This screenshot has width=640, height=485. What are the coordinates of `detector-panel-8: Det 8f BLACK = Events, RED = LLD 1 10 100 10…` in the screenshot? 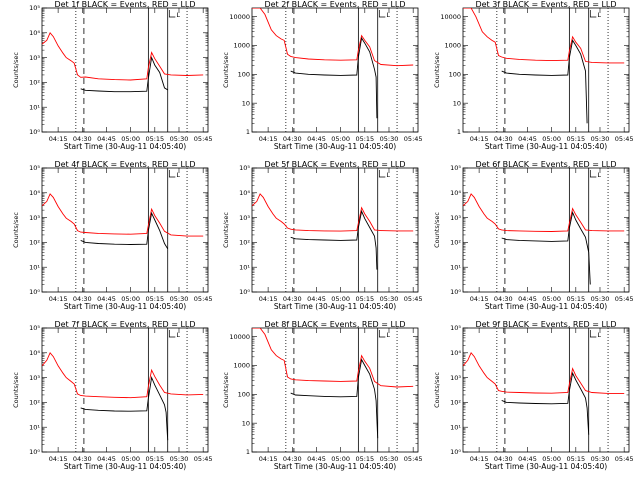 It's located at (322, 395).